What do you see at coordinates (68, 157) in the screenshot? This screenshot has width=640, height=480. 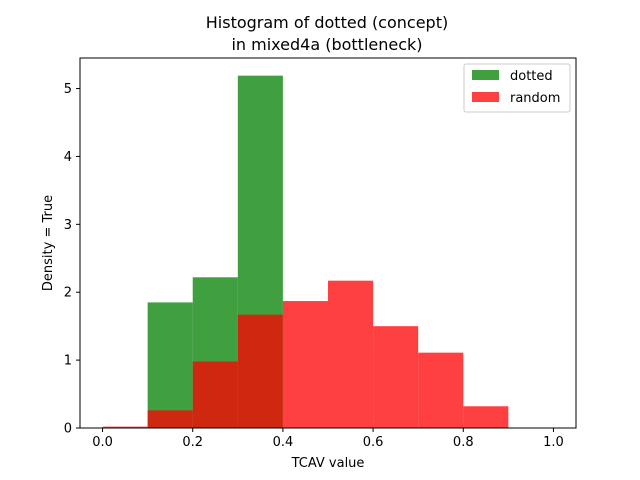 I see `y-tick-label: 4` at bounding box center [68, 157].